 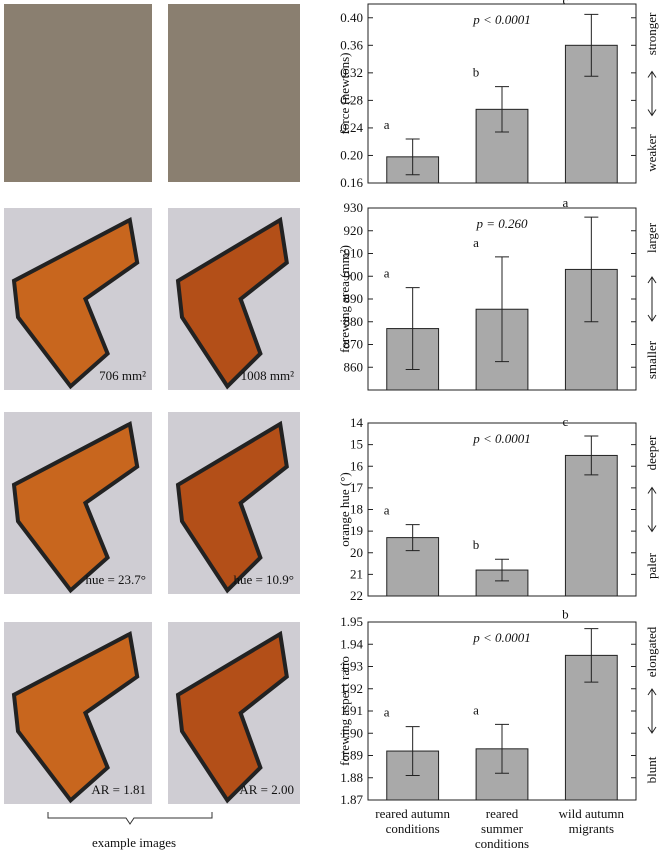 I want to click on significance-letter: c, so click(x=565, y=421).